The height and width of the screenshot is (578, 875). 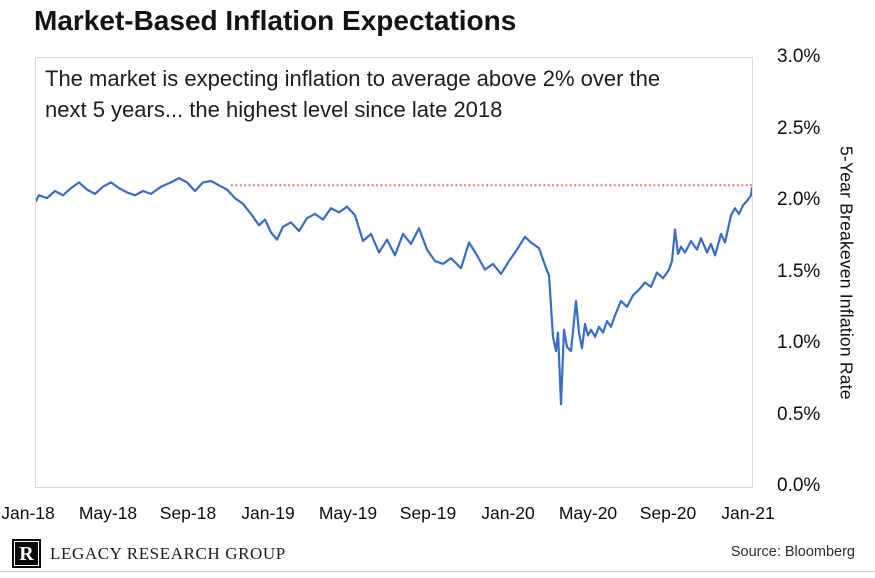 I want to click on x-tick-label: Jan-21, so click(x=748, y=513).